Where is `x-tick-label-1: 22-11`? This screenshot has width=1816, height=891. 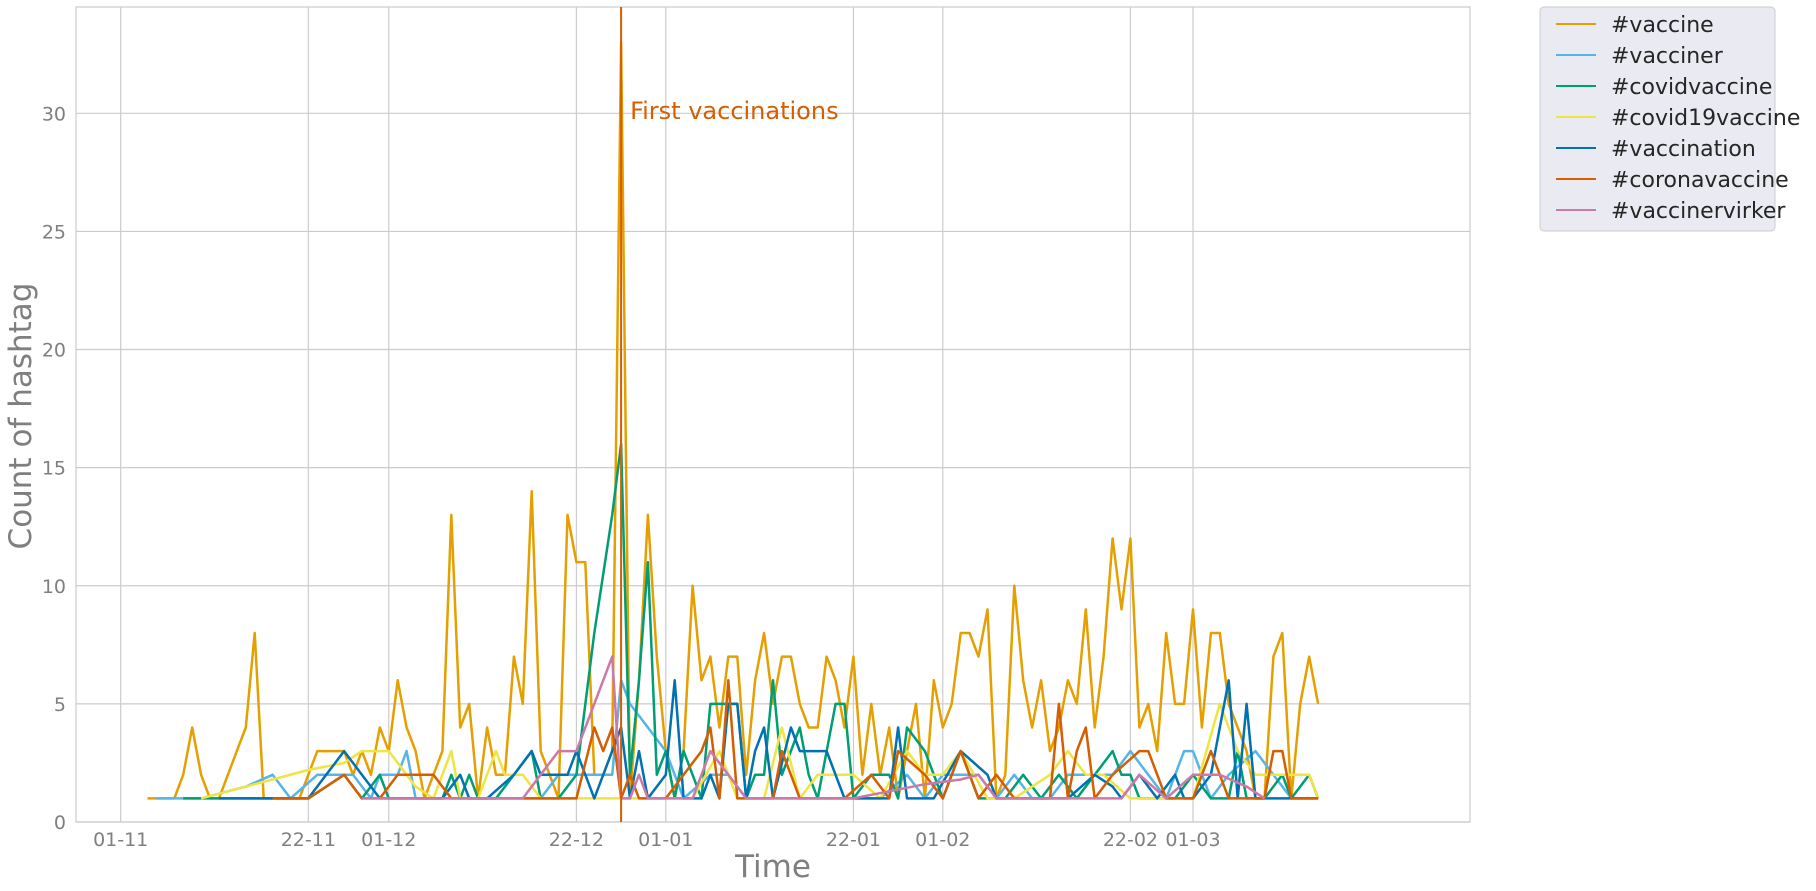 x-tick-label-1: 22-11 is located at coordinates (308, 840).